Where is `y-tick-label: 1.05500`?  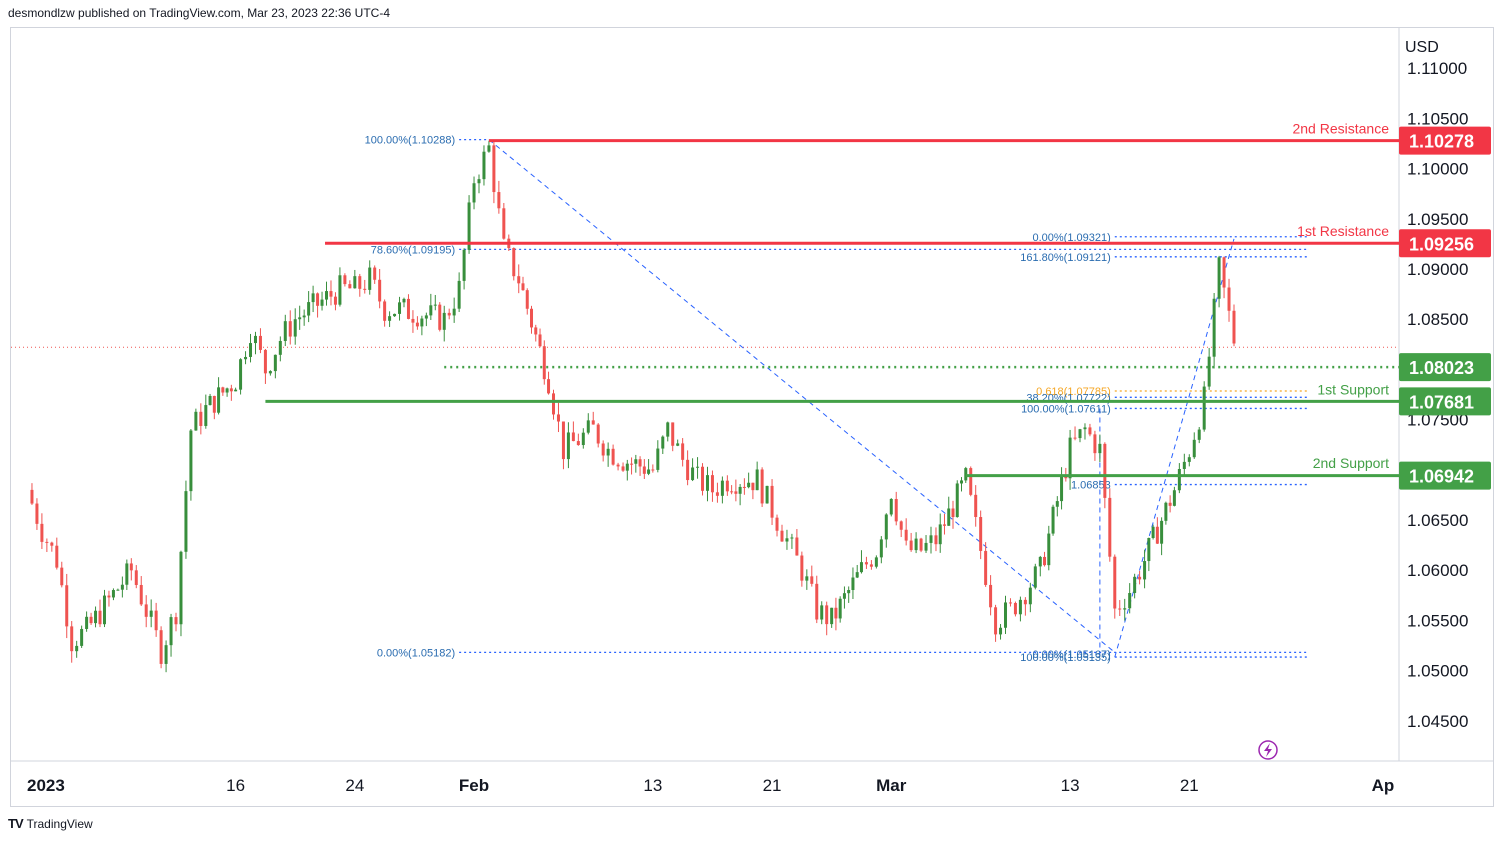
y-tick-label: 1.05500 is located at coordinates (1437, 620).